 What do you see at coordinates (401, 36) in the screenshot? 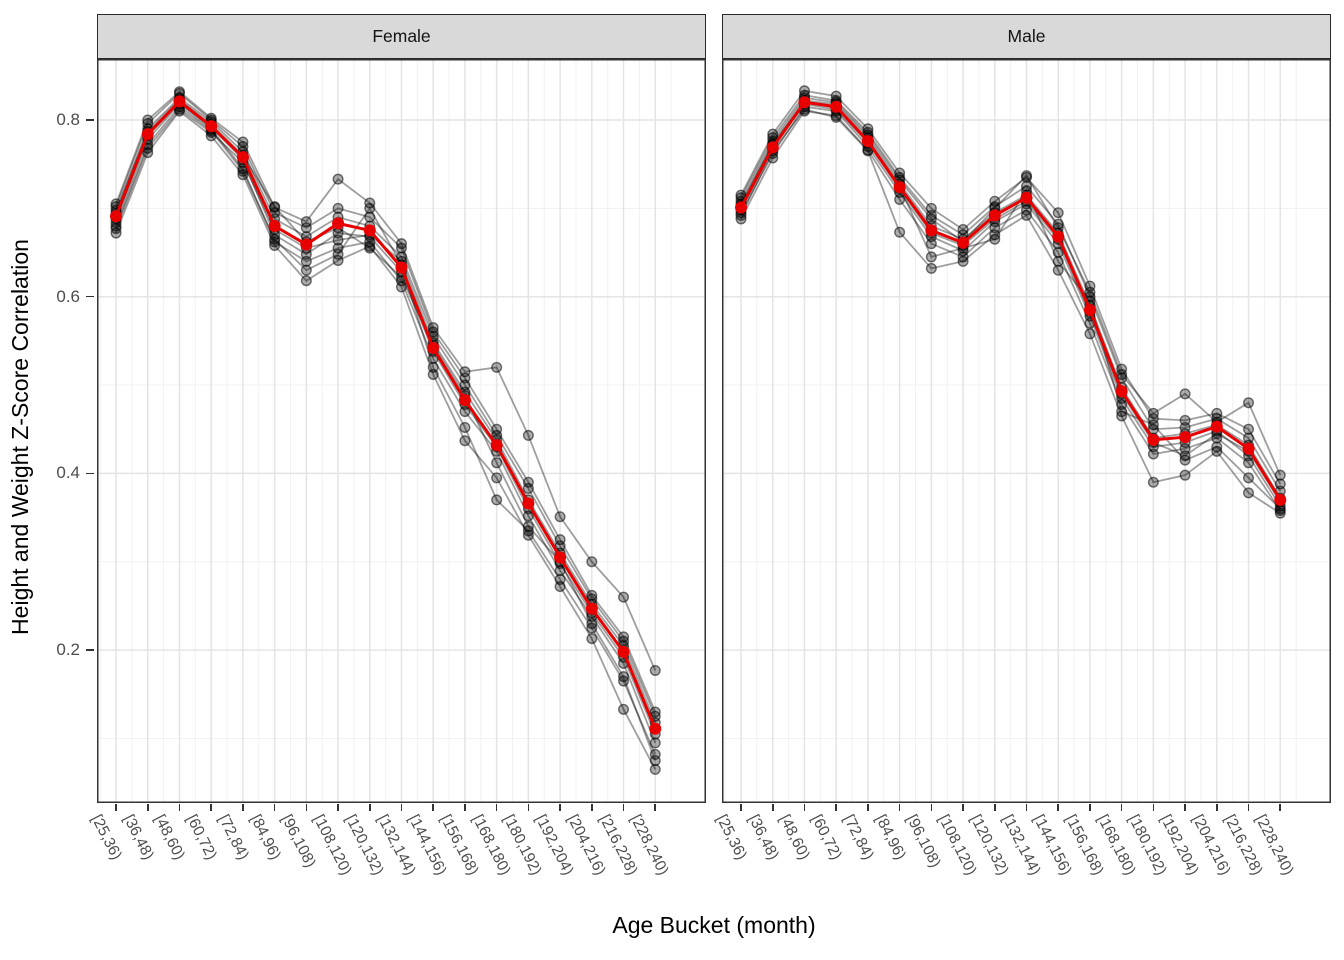
I see `facet-strip-label: Female` at bounding box center [401, 36].